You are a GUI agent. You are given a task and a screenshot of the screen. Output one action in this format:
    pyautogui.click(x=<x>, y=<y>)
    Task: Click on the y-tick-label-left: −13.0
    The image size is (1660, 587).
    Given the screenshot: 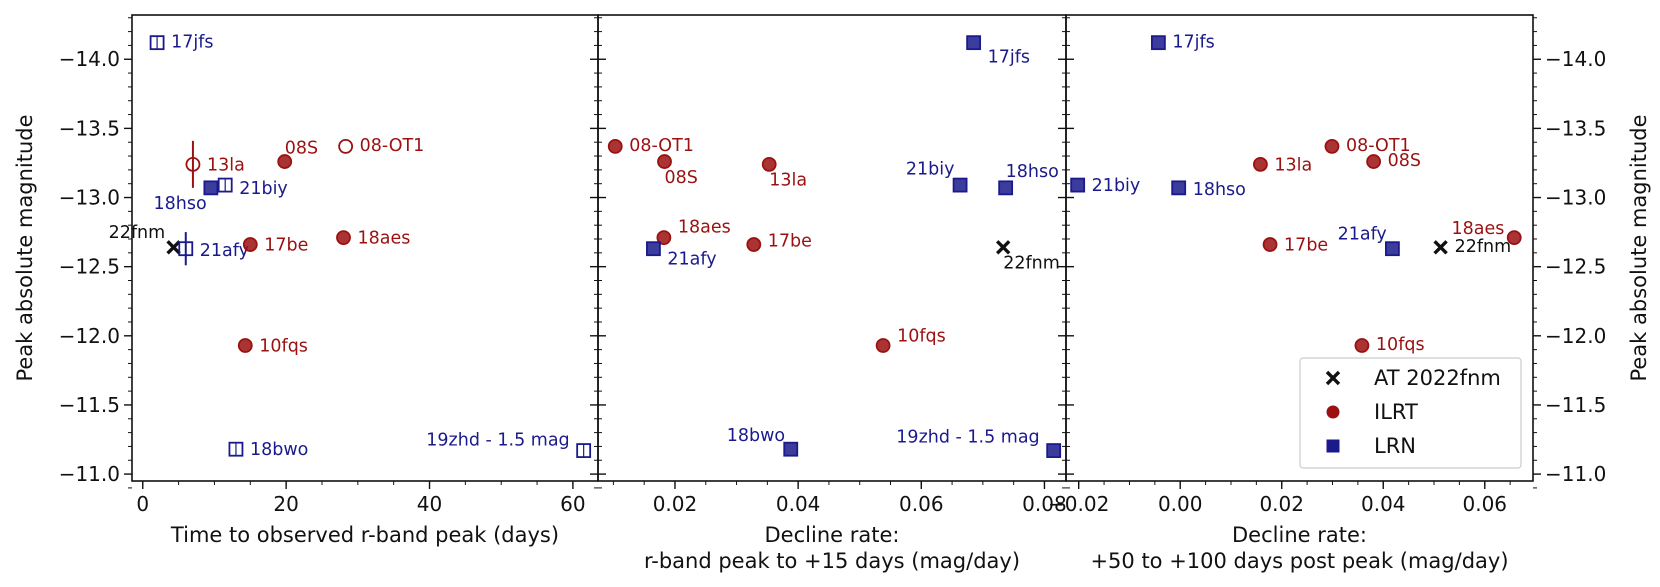 What is the action you would take?
    pyautogui.click(x=89, y=198)
    